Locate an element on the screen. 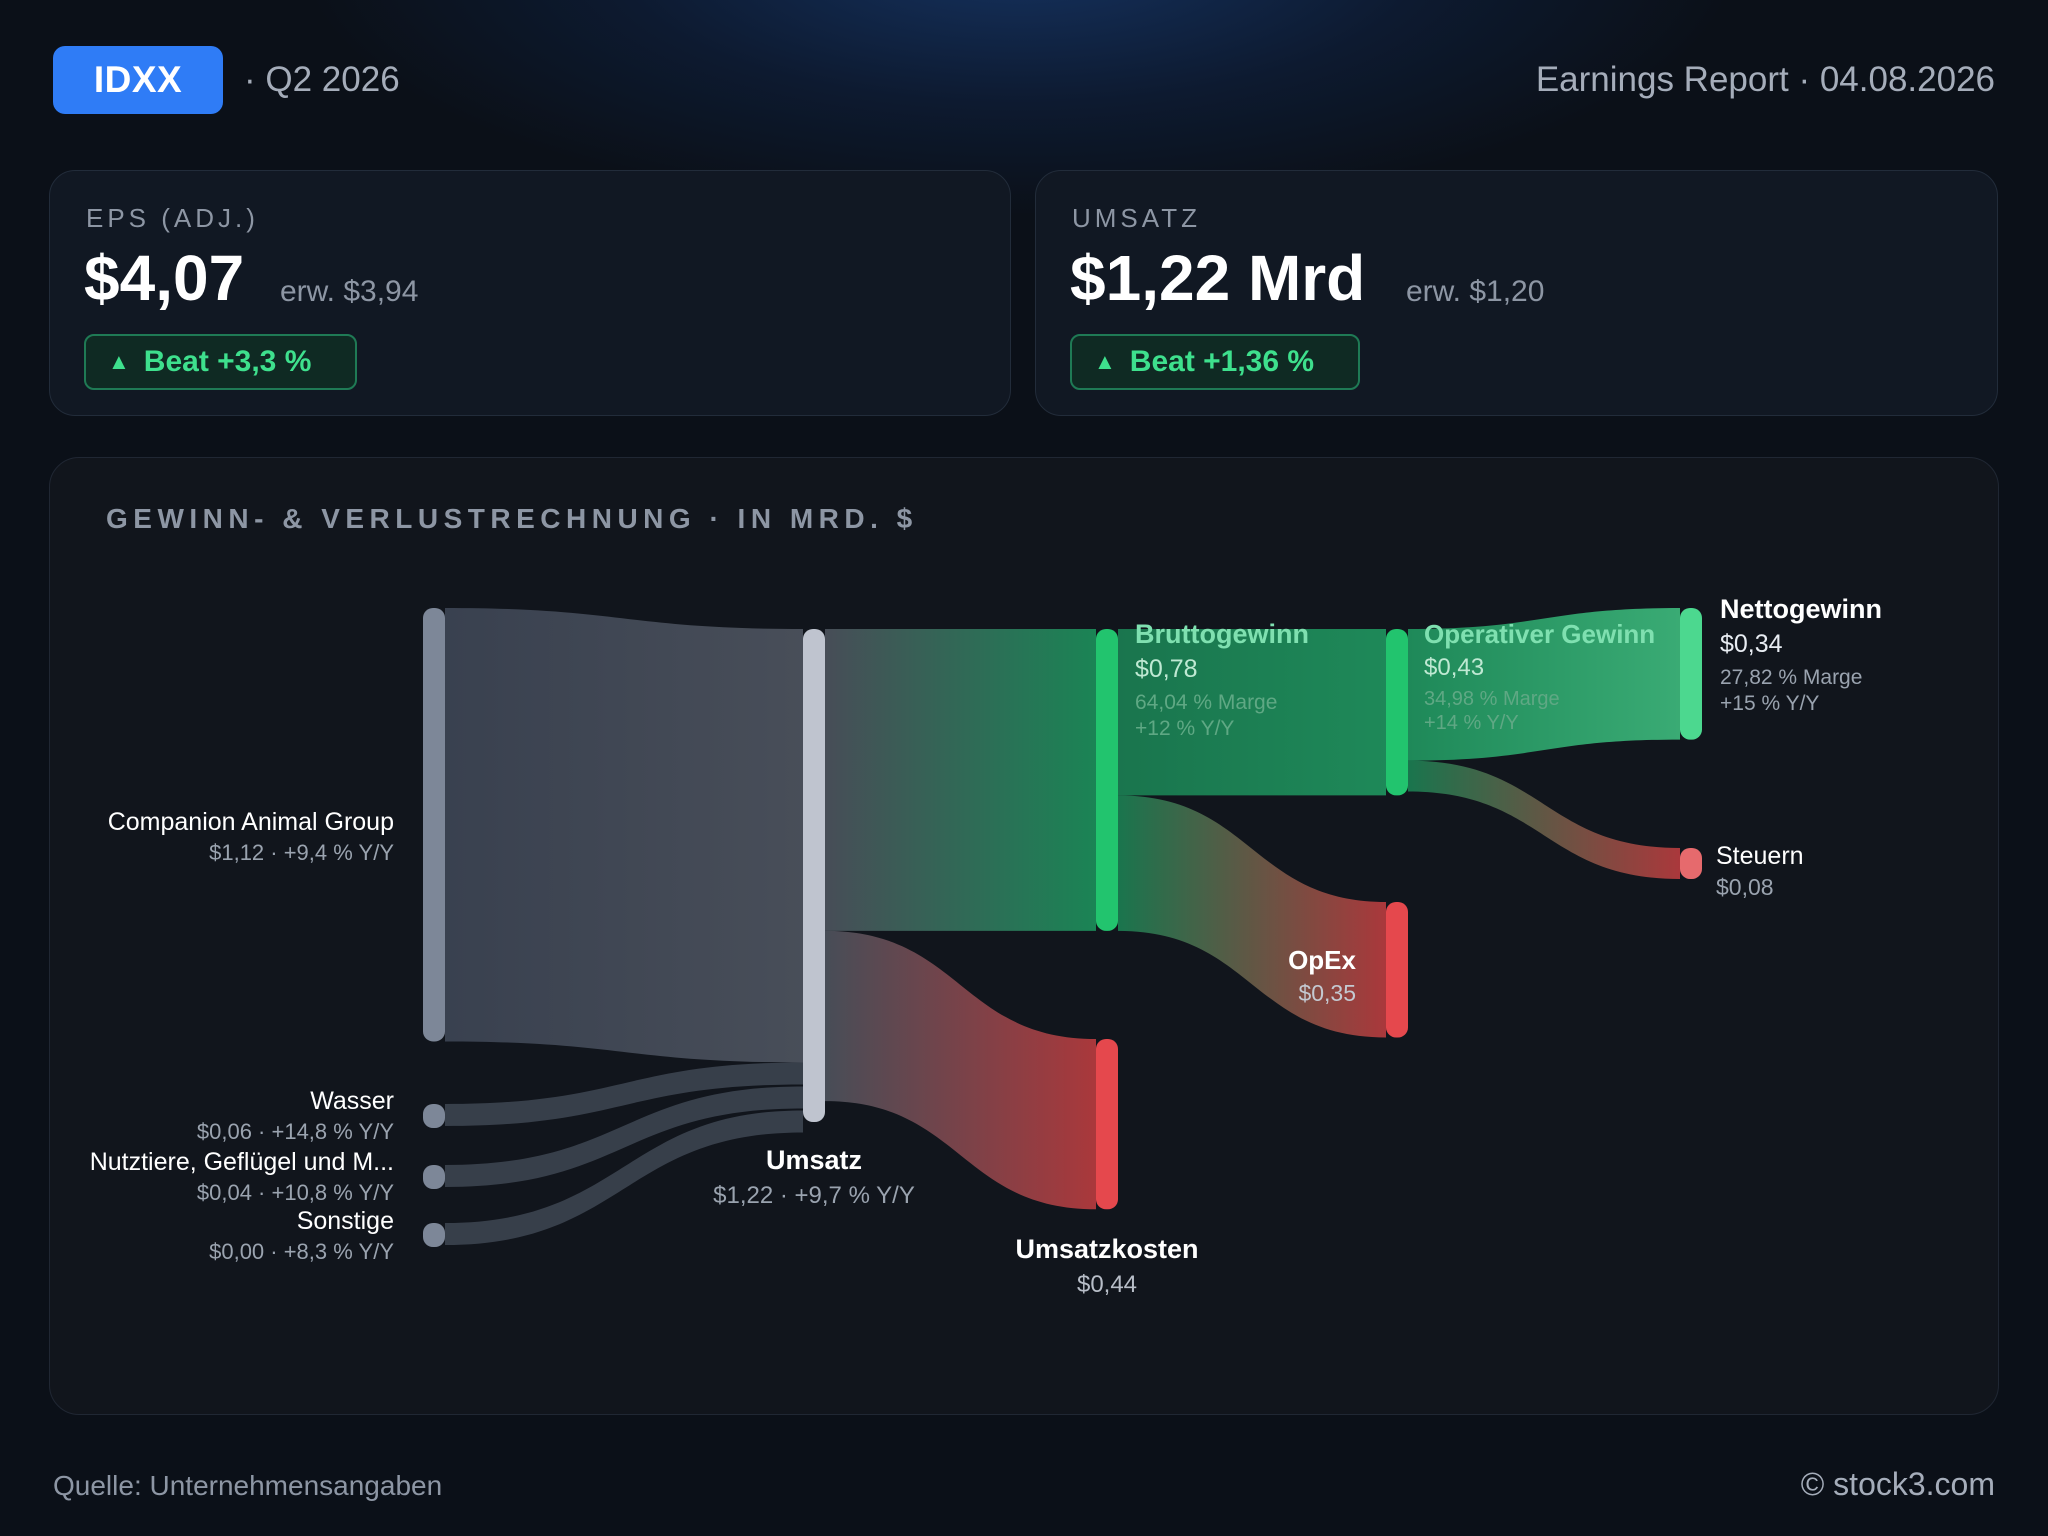  label-netto-amount: $0,34 is located at coordinates (1751, 644).